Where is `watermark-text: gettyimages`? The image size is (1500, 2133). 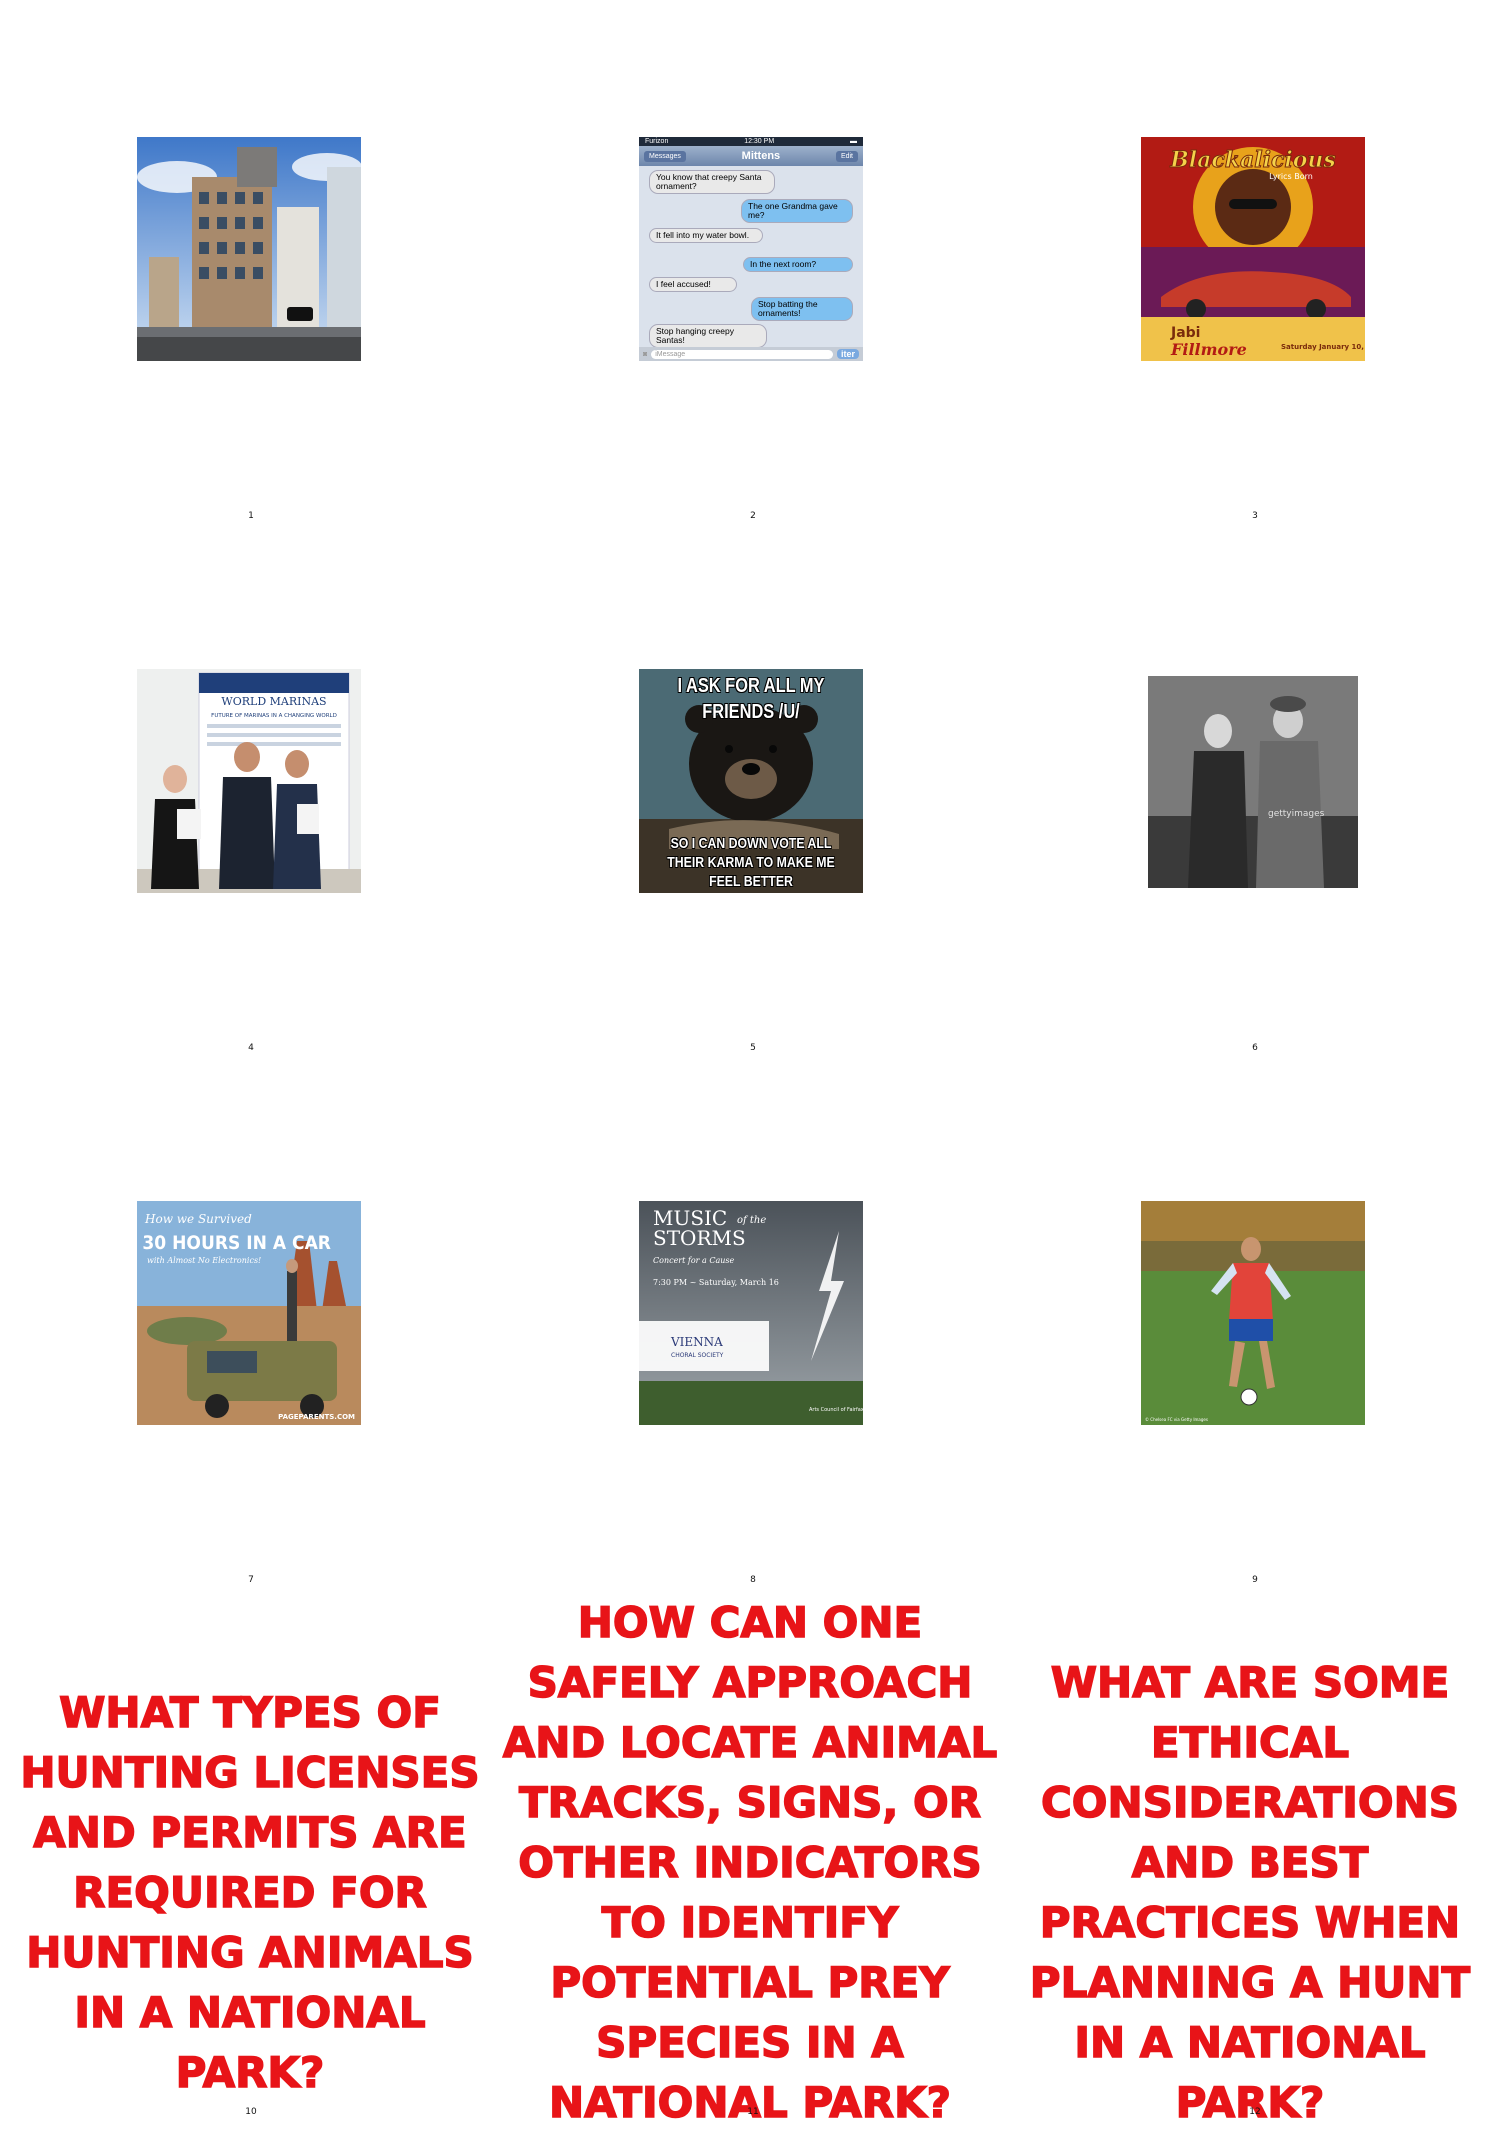
watermark-text: gettyimages is located at coordinates (1296, 814).